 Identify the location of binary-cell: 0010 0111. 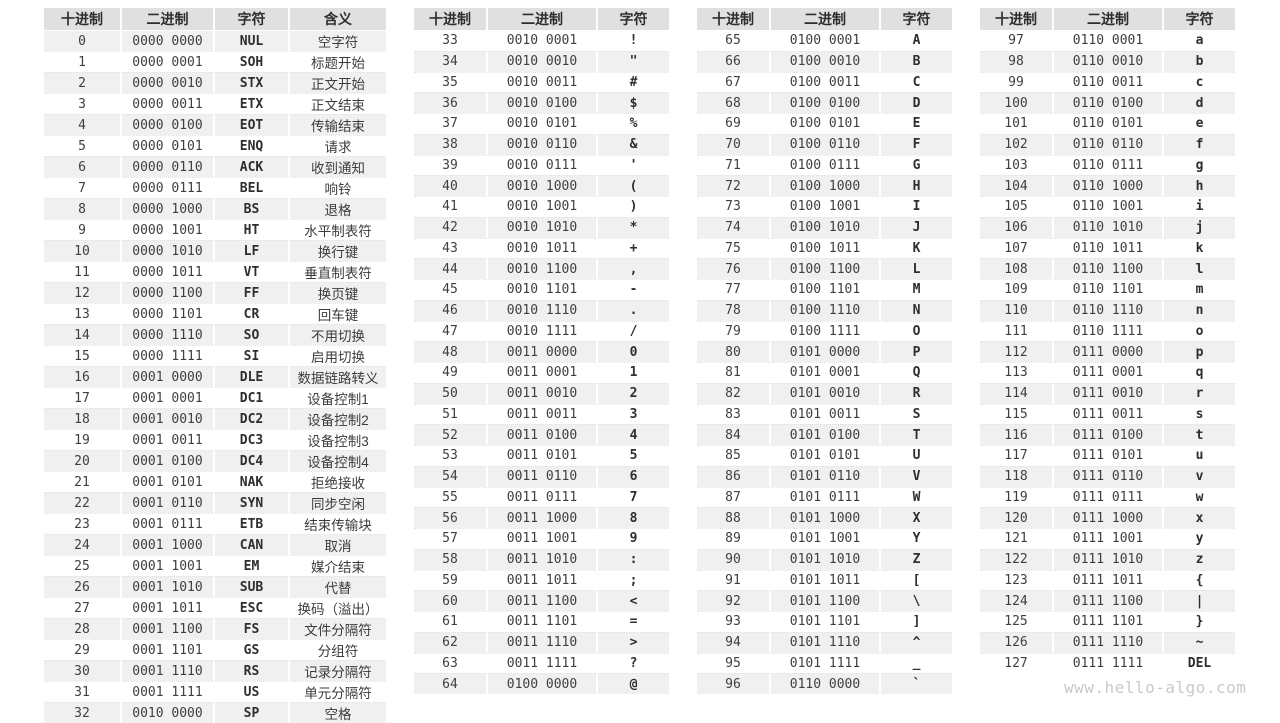
(541, 165).